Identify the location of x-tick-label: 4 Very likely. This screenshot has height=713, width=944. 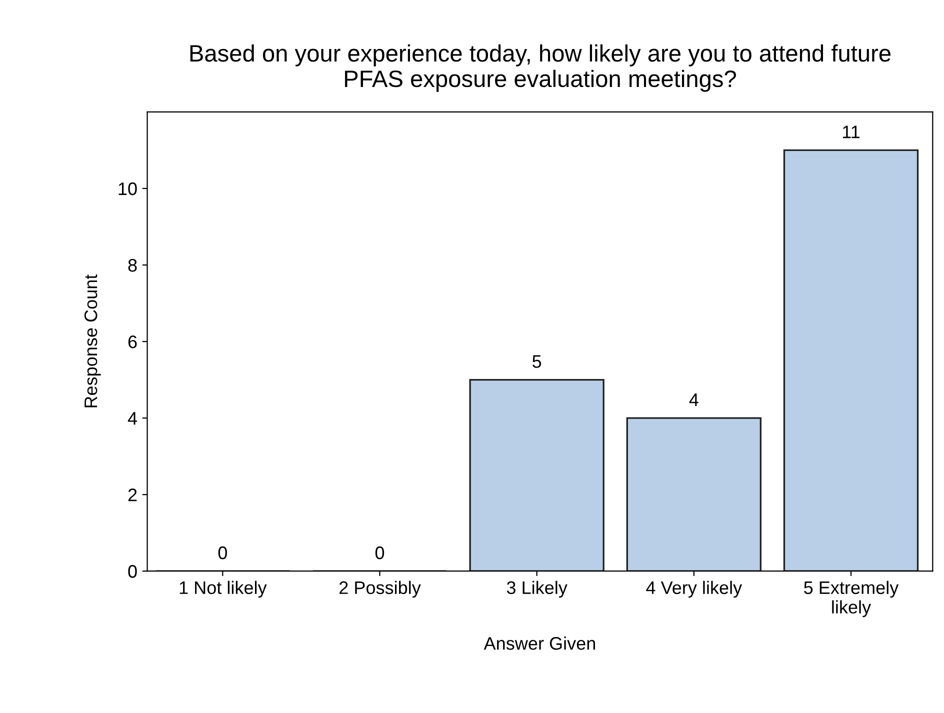
(694, 589).